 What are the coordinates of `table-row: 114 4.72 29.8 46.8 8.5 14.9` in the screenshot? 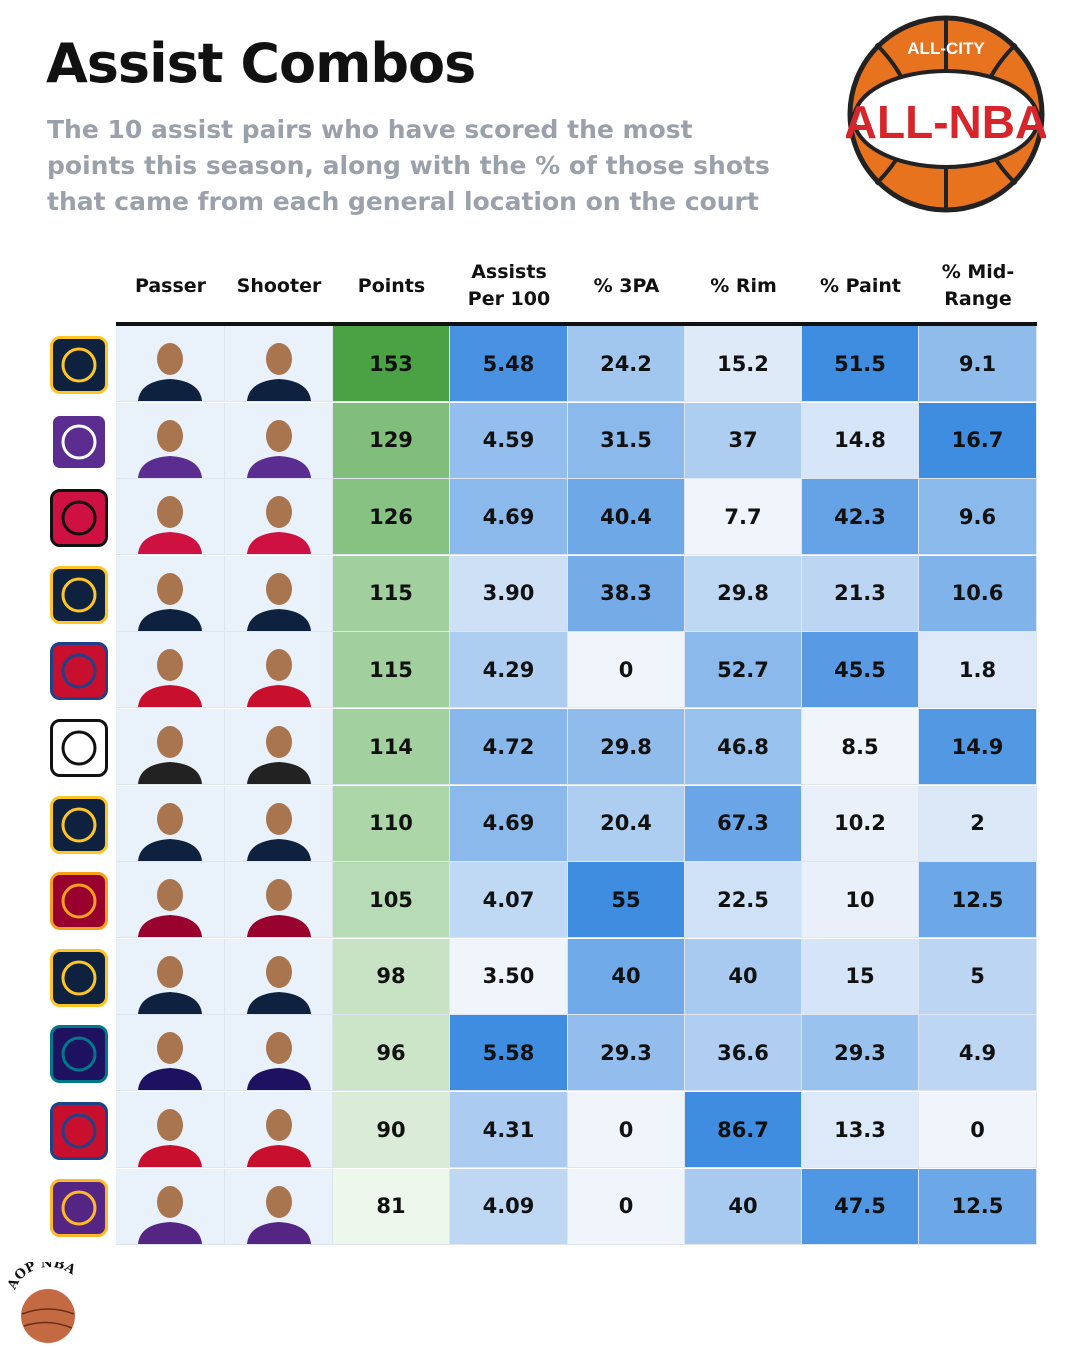 It's located at (520, 747).